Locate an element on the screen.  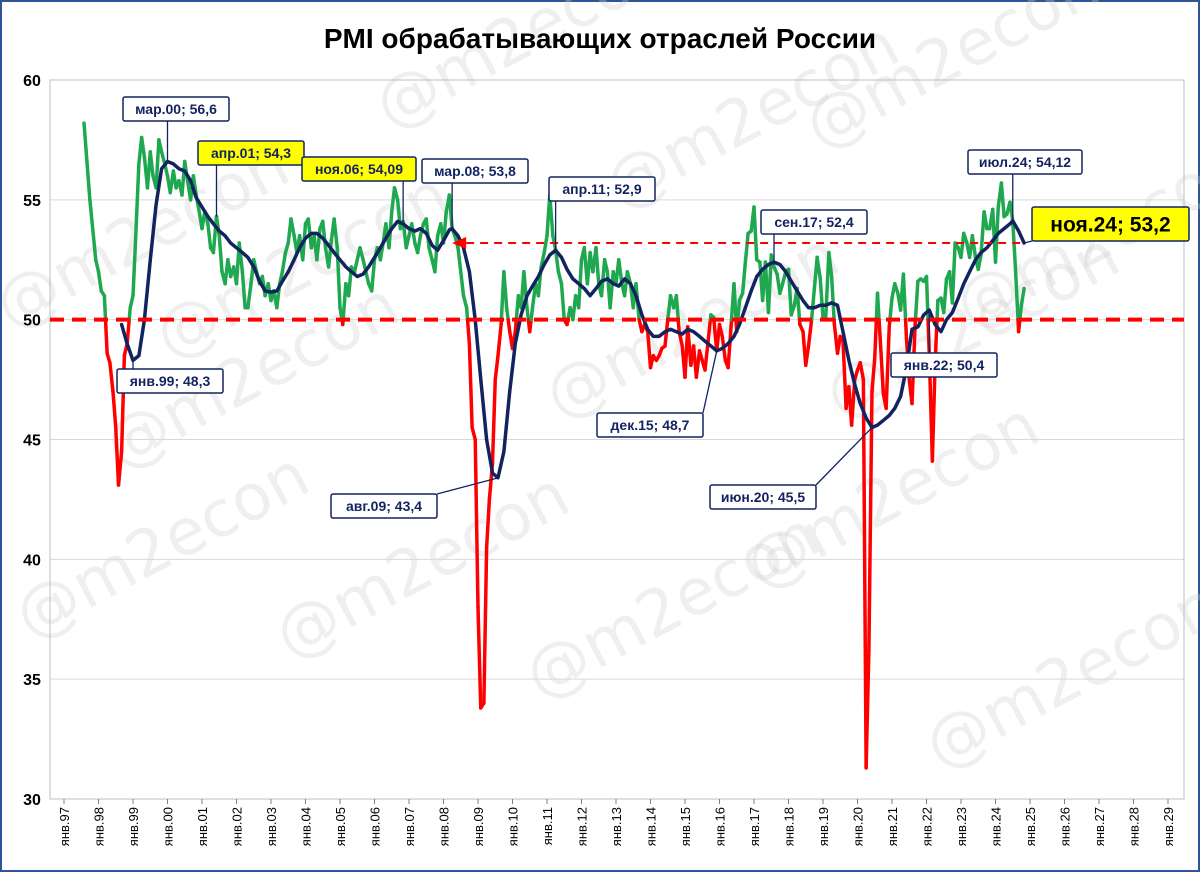
reference-lines is located at coordinates (617, 279).